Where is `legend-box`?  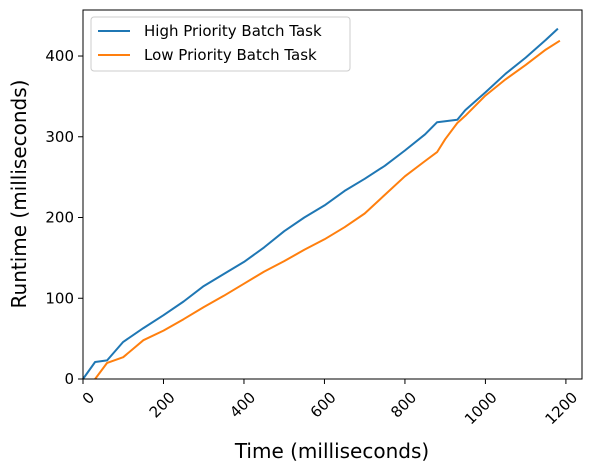 legend-box is located at coordinates (220, 44).